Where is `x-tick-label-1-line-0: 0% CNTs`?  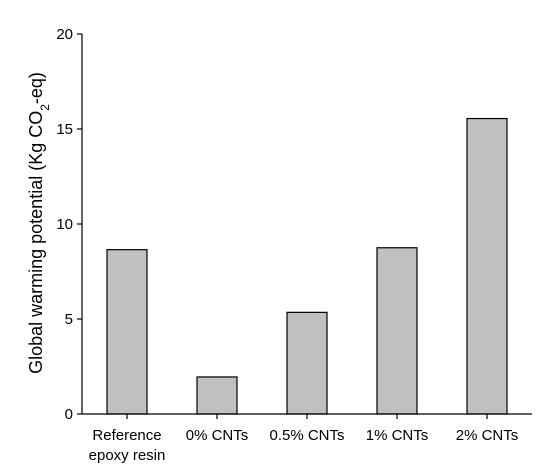
x-tick-label-1-line-0: 0% CNTs is located at coordinates (217, 435).